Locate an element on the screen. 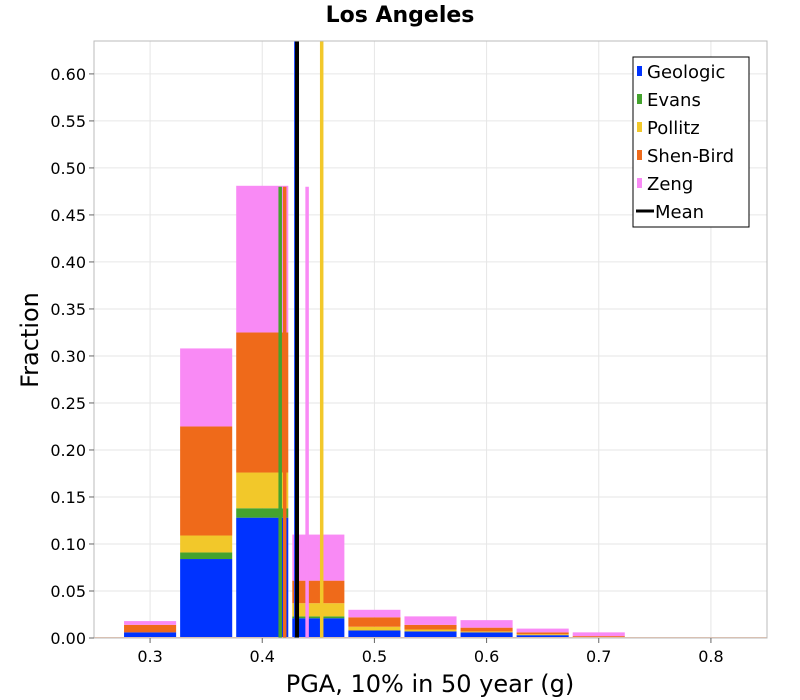  y-tick-label-7: 0.35 is located at coordinates (68, 309).